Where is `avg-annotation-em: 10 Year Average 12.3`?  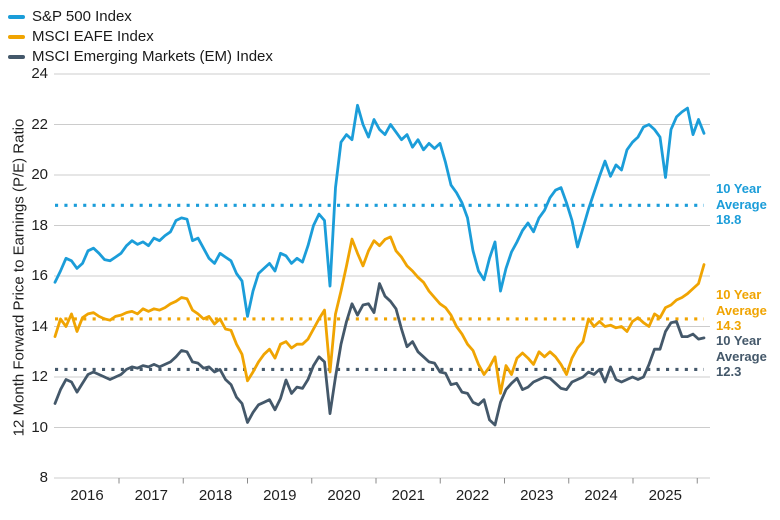 avg-annotation-em: 10 Year Average 12.3 is located at coordinates (748, 356).